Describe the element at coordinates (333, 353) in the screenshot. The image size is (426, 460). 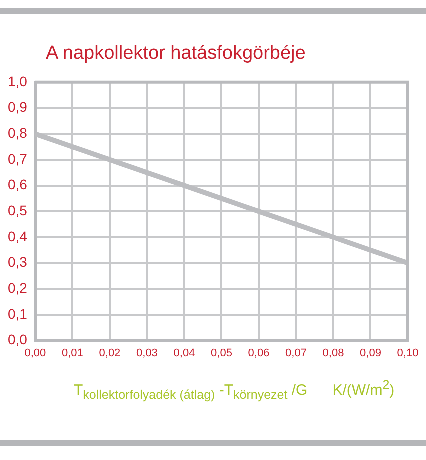
I see `x-tick-label: 0,08` at that location.